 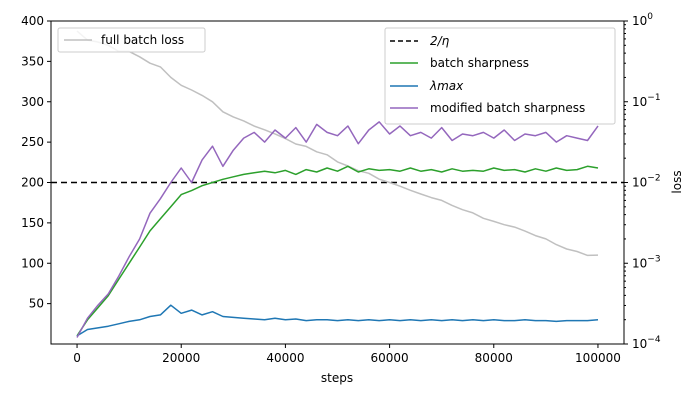 I want to click on legend-label-batch-sharpness: batch sharpness, so click(x=479, y=63).